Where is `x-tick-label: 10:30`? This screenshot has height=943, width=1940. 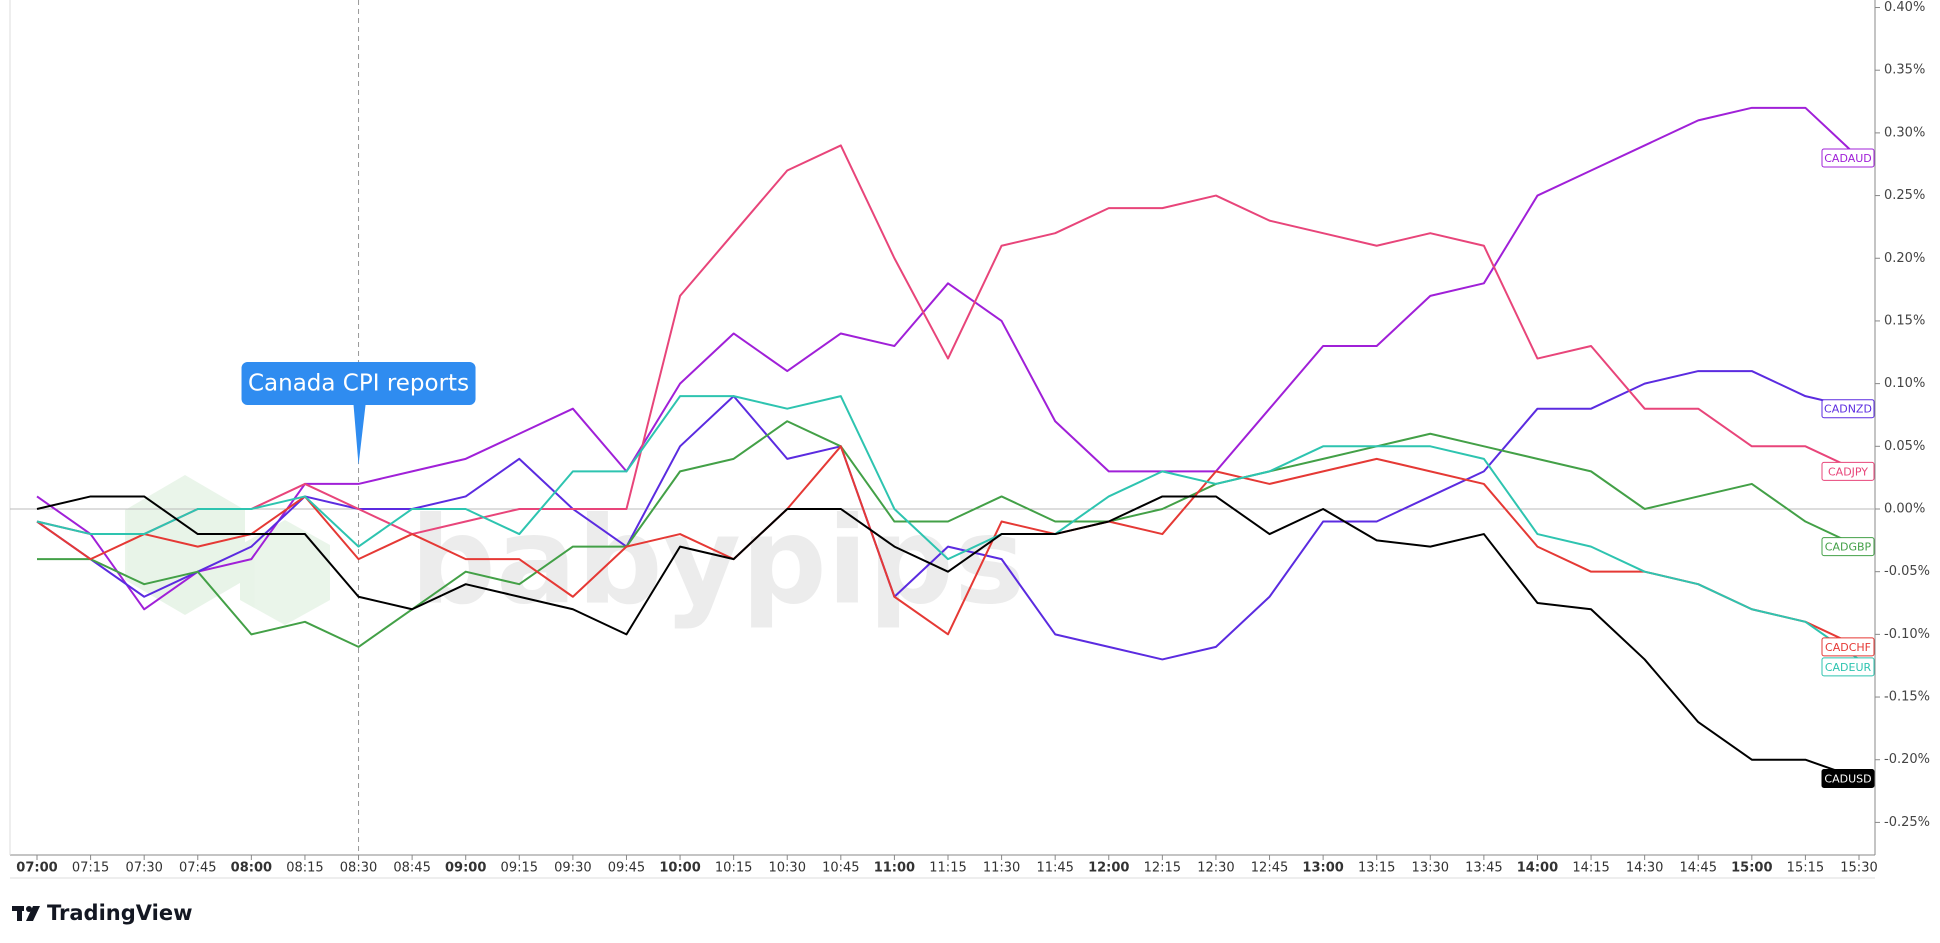
x-tick-label: 10:30 is located at coordinates (787, 868).